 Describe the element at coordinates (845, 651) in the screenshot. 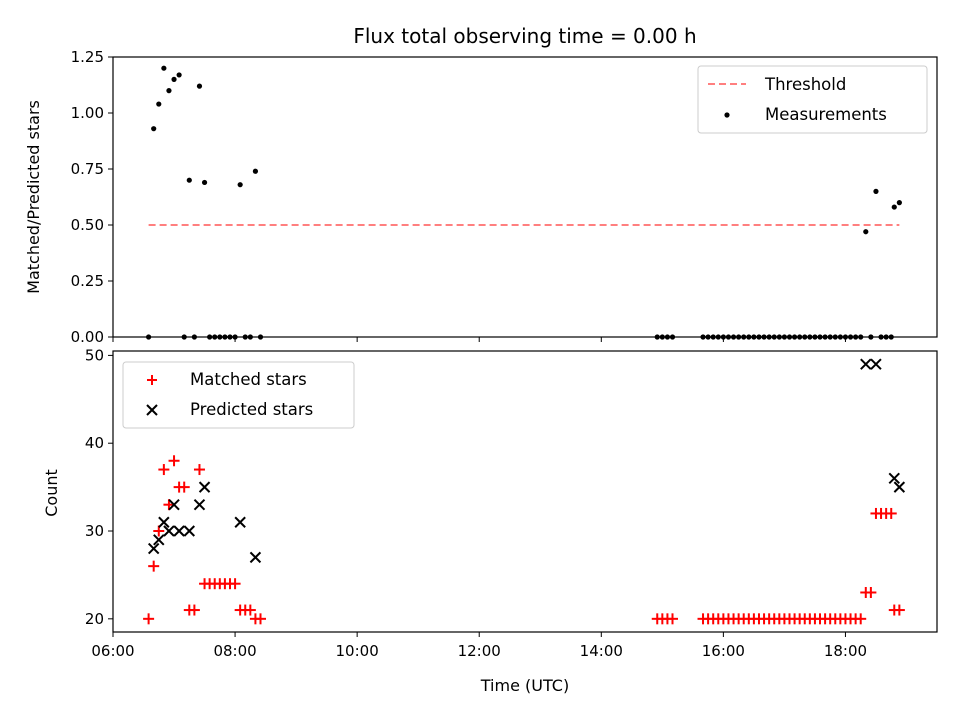

I see `bottom-x-tick-label-6: 18:00` at that location.